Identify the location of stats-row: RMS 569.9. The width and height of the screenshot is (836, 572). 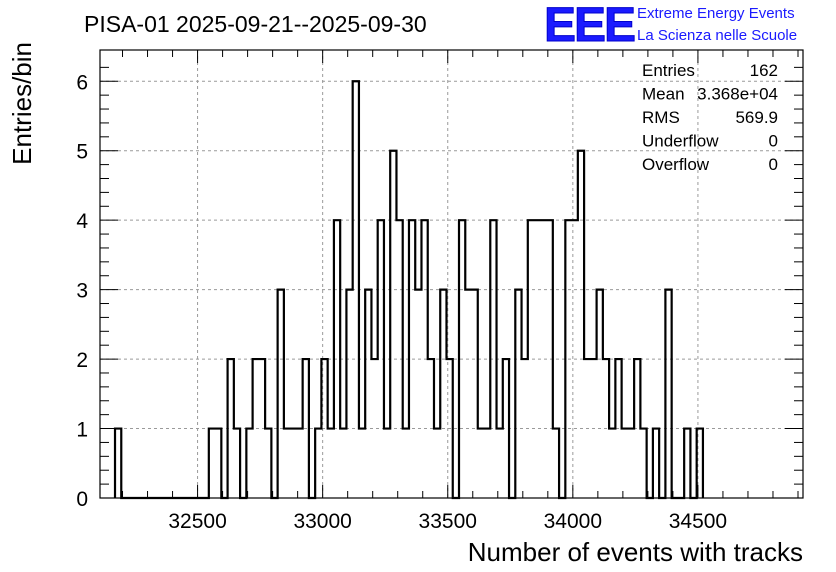
(710, 117).